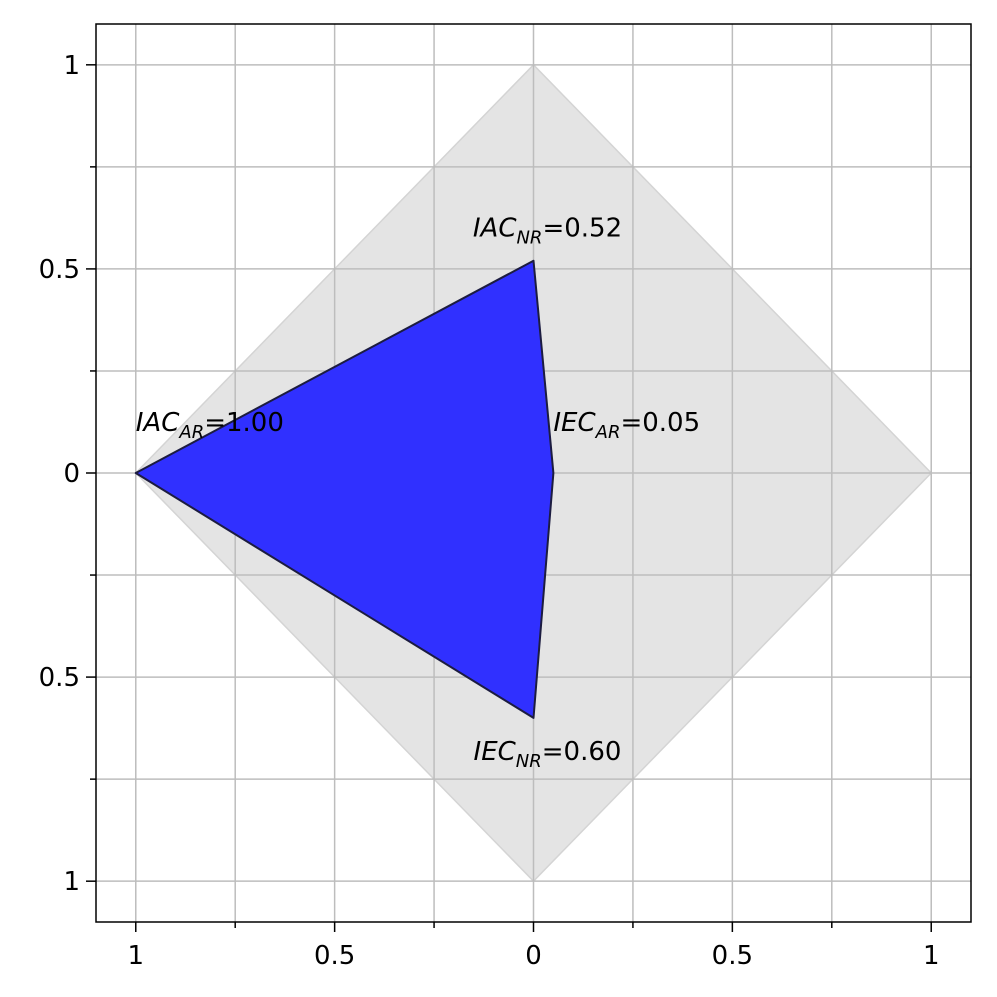 The height and width of the screenshot is (997, 997). Describe the element at coordinates (71, 474) in the screenshot. I see `y-tick-label: 0` at that location.